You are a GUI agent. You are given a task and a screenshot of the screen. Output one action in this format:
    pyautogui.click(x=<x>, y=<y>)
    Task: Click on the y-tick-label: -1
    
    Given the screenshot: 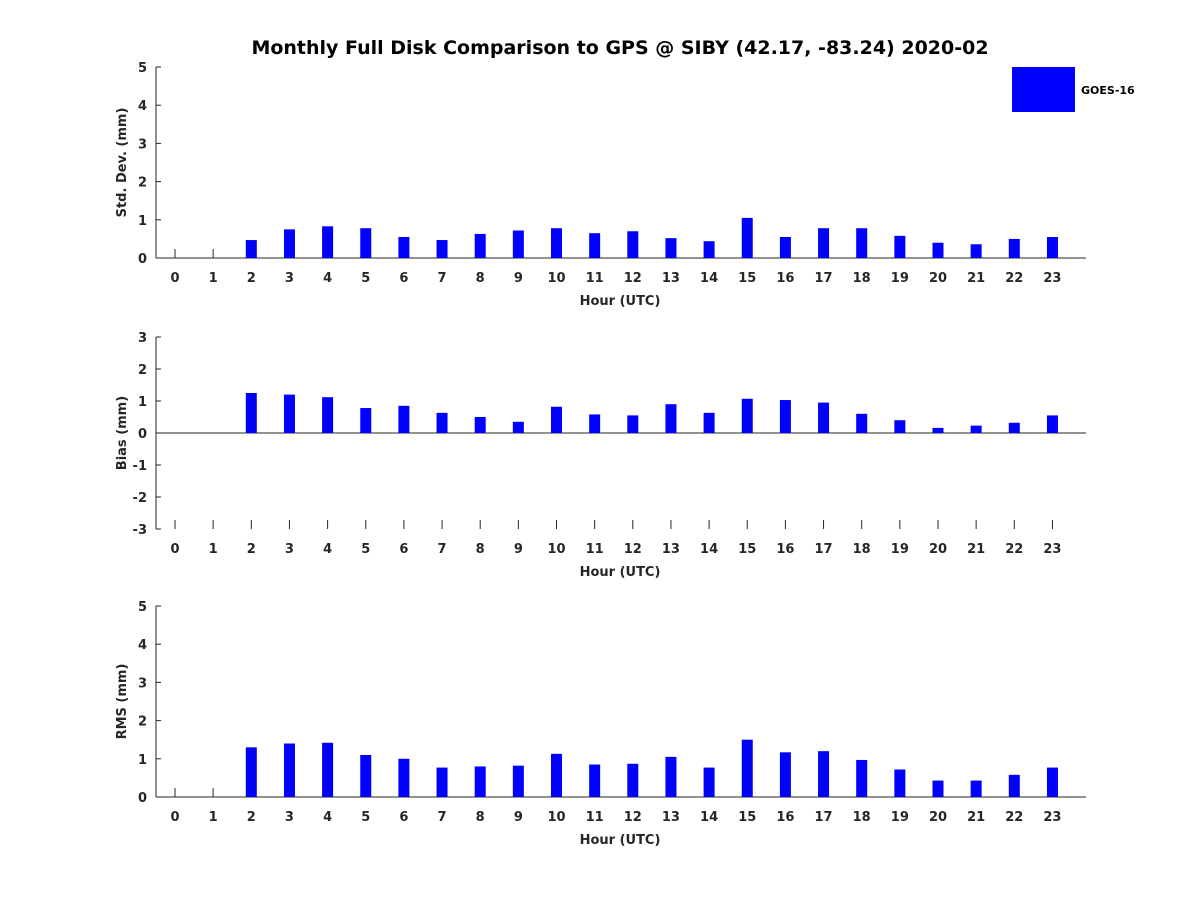 What is the action you would take?
    pyautogui.click(x=140, y=466)
    